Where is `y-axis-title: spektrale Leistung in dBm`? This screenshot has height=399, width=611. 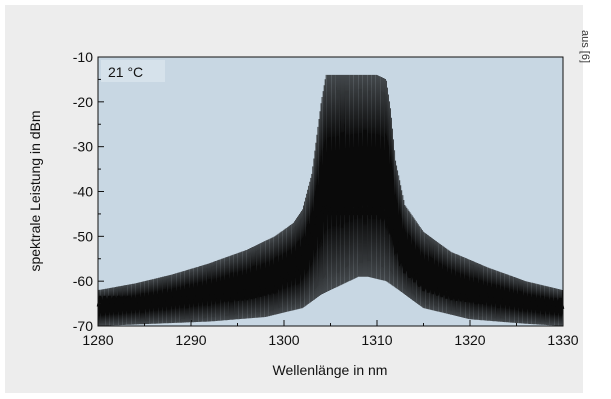 y-axis-title: spektrale Leistung in dBm is located at coordinates (35, 190).